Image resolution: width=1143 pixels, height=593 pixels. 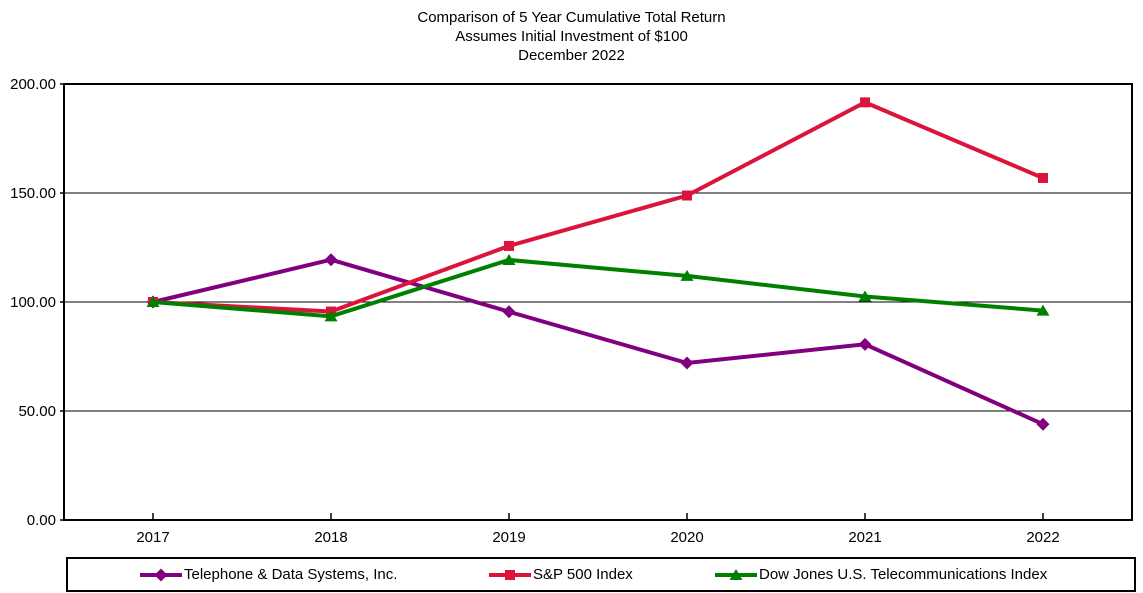 I want to click on series-line, so click(x=598, y=288).